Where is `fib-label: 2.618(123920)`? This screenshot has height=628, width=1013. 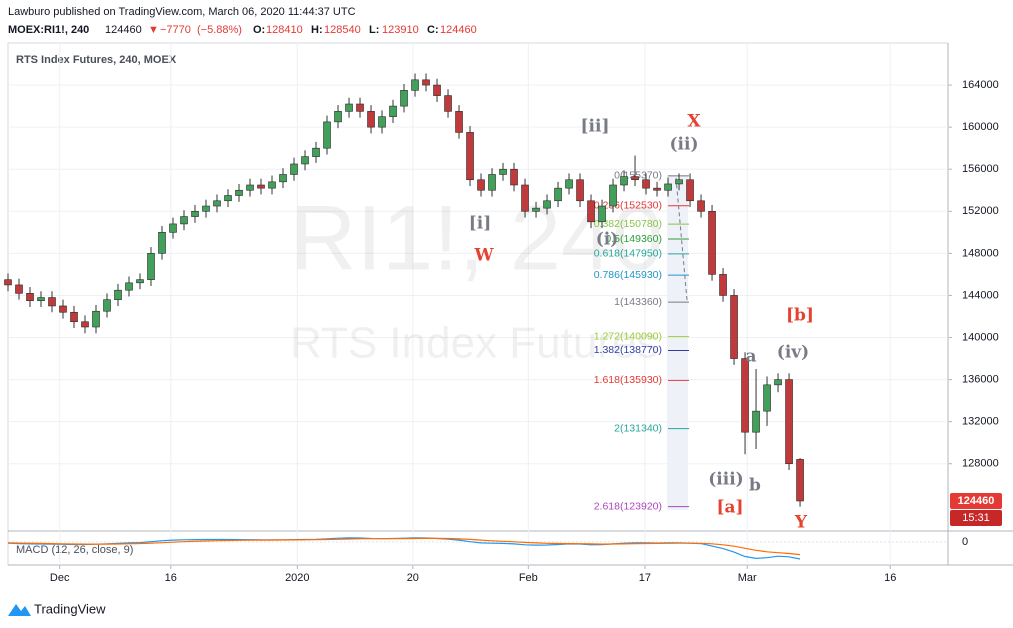
fib-label: 2.618(123920) is located at coordinates (628, 506).